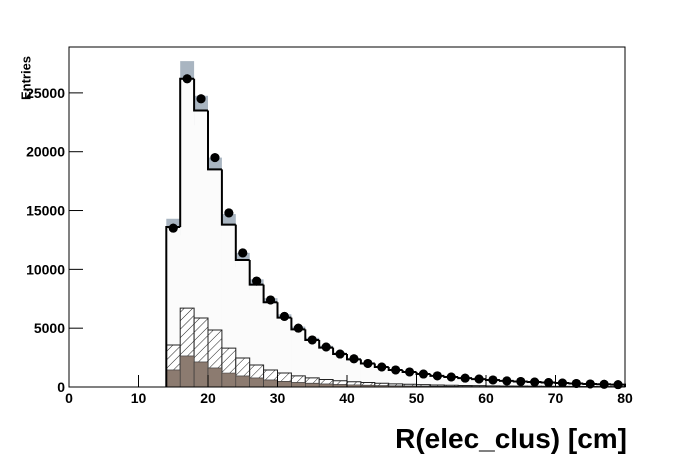  I want to click on x-tick-label: 50, so click(417, 398).